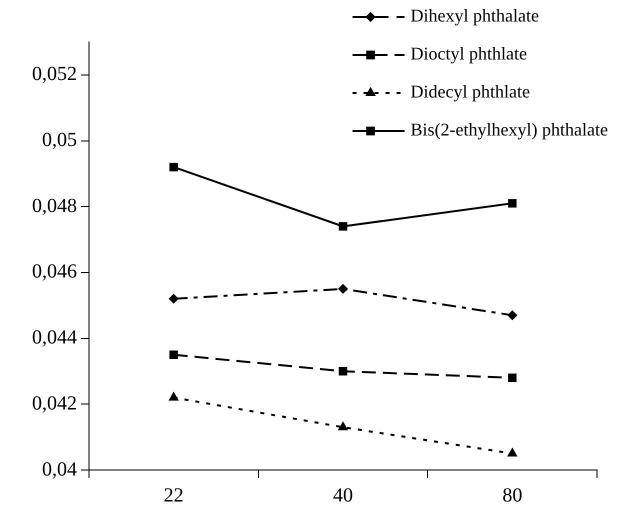 The height and width of the screenshot is (519, 622). What do you see at coordinates (174, 495) in the screenshot?
I see `x-tick-label: 22` at bounding box center [174, 495].